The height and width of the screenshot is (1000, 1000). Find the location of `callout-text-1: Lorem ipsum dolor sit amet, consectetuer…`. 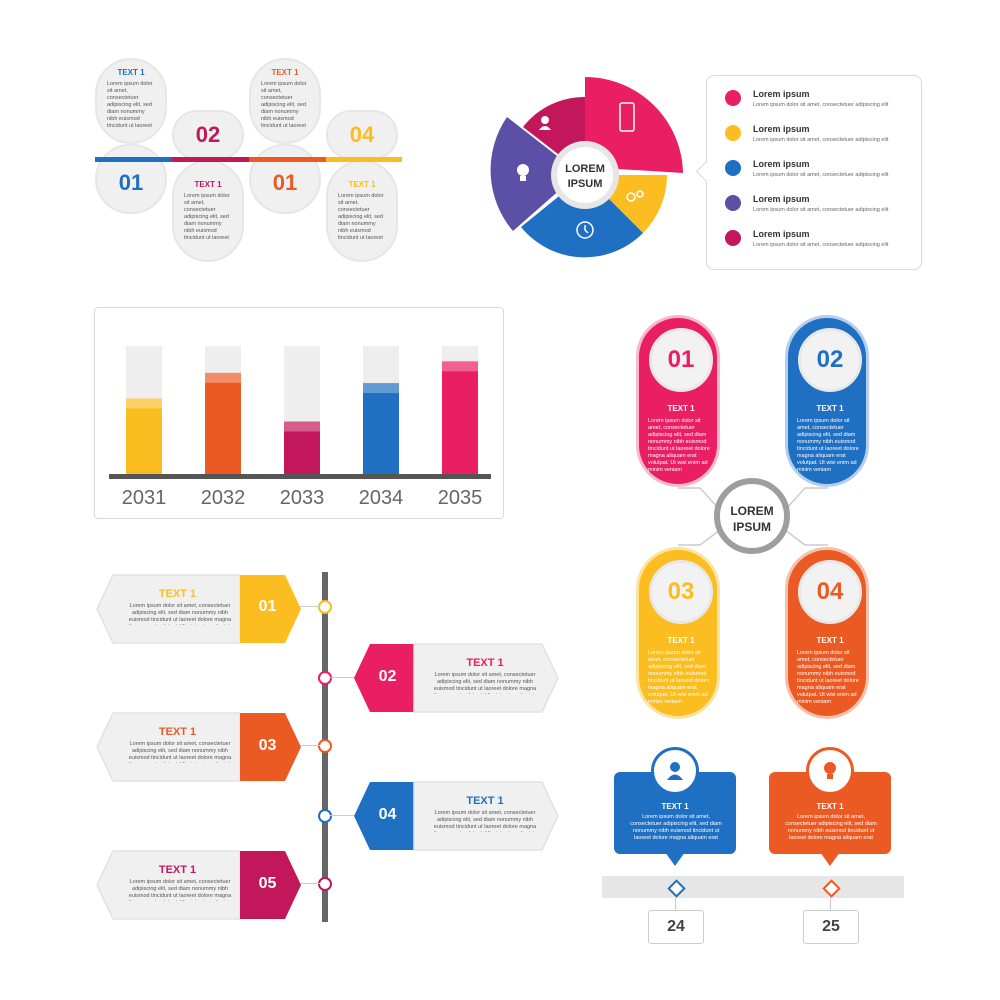

callout-text-1: Lorem ipsum dolor sit amet, consectetuer… is located at coordinates (676, 827).